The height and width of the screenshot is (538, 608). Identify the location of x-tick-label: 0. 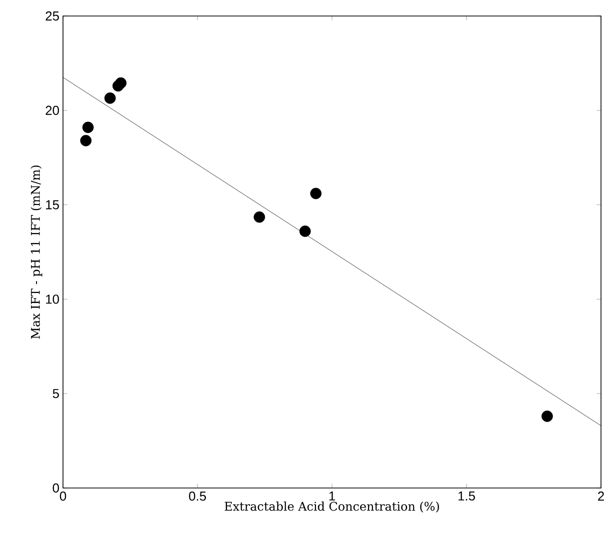
(63, 496).